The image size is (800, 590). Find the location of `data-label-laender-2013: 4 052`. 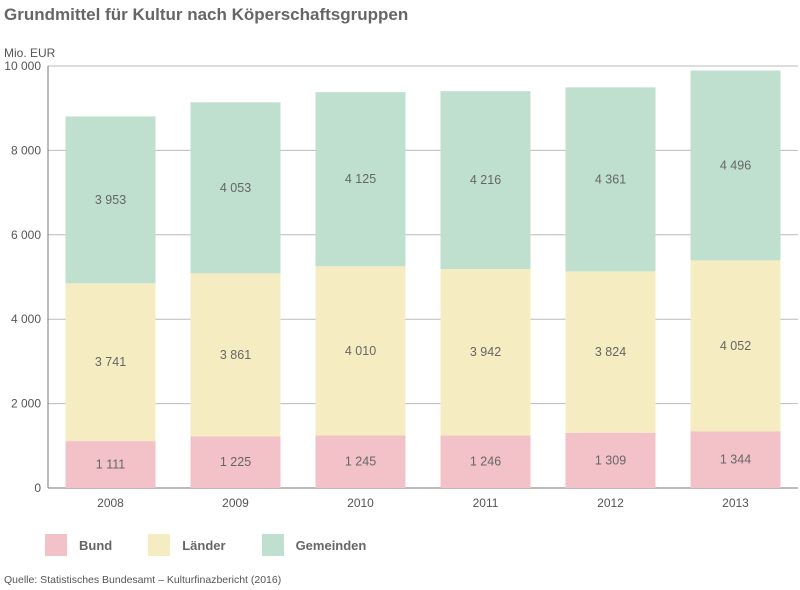

data-label-laender-2013: 4 052 is located at coordinates (735, 346).